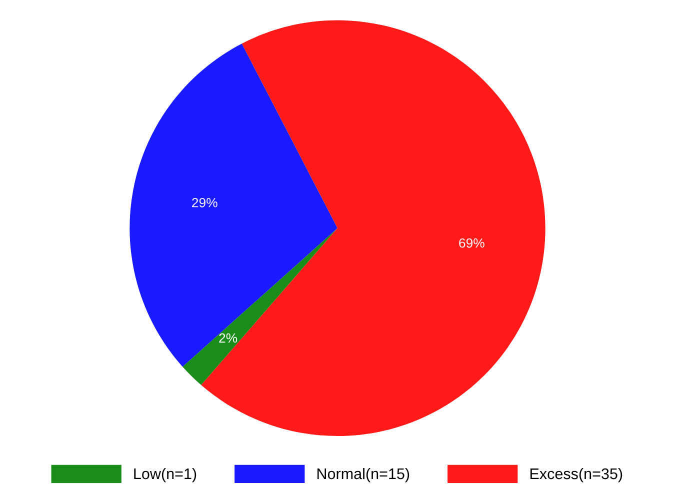 This screenshot has height=496, width=675. What do you see at coordinates (576, 475) in the screenshot?
I see `legend-label: Excess(n=35)` at bounding box center [576, 475].